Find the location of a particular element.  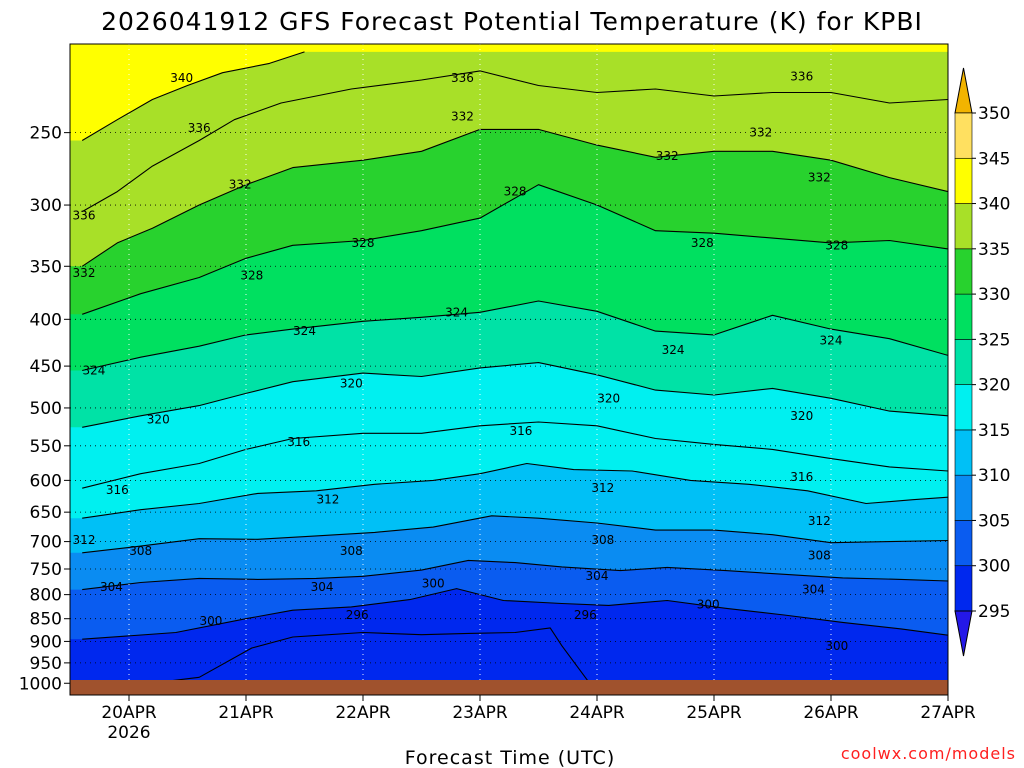

y-tick-label: 750 is located at coordinates (46, 570).